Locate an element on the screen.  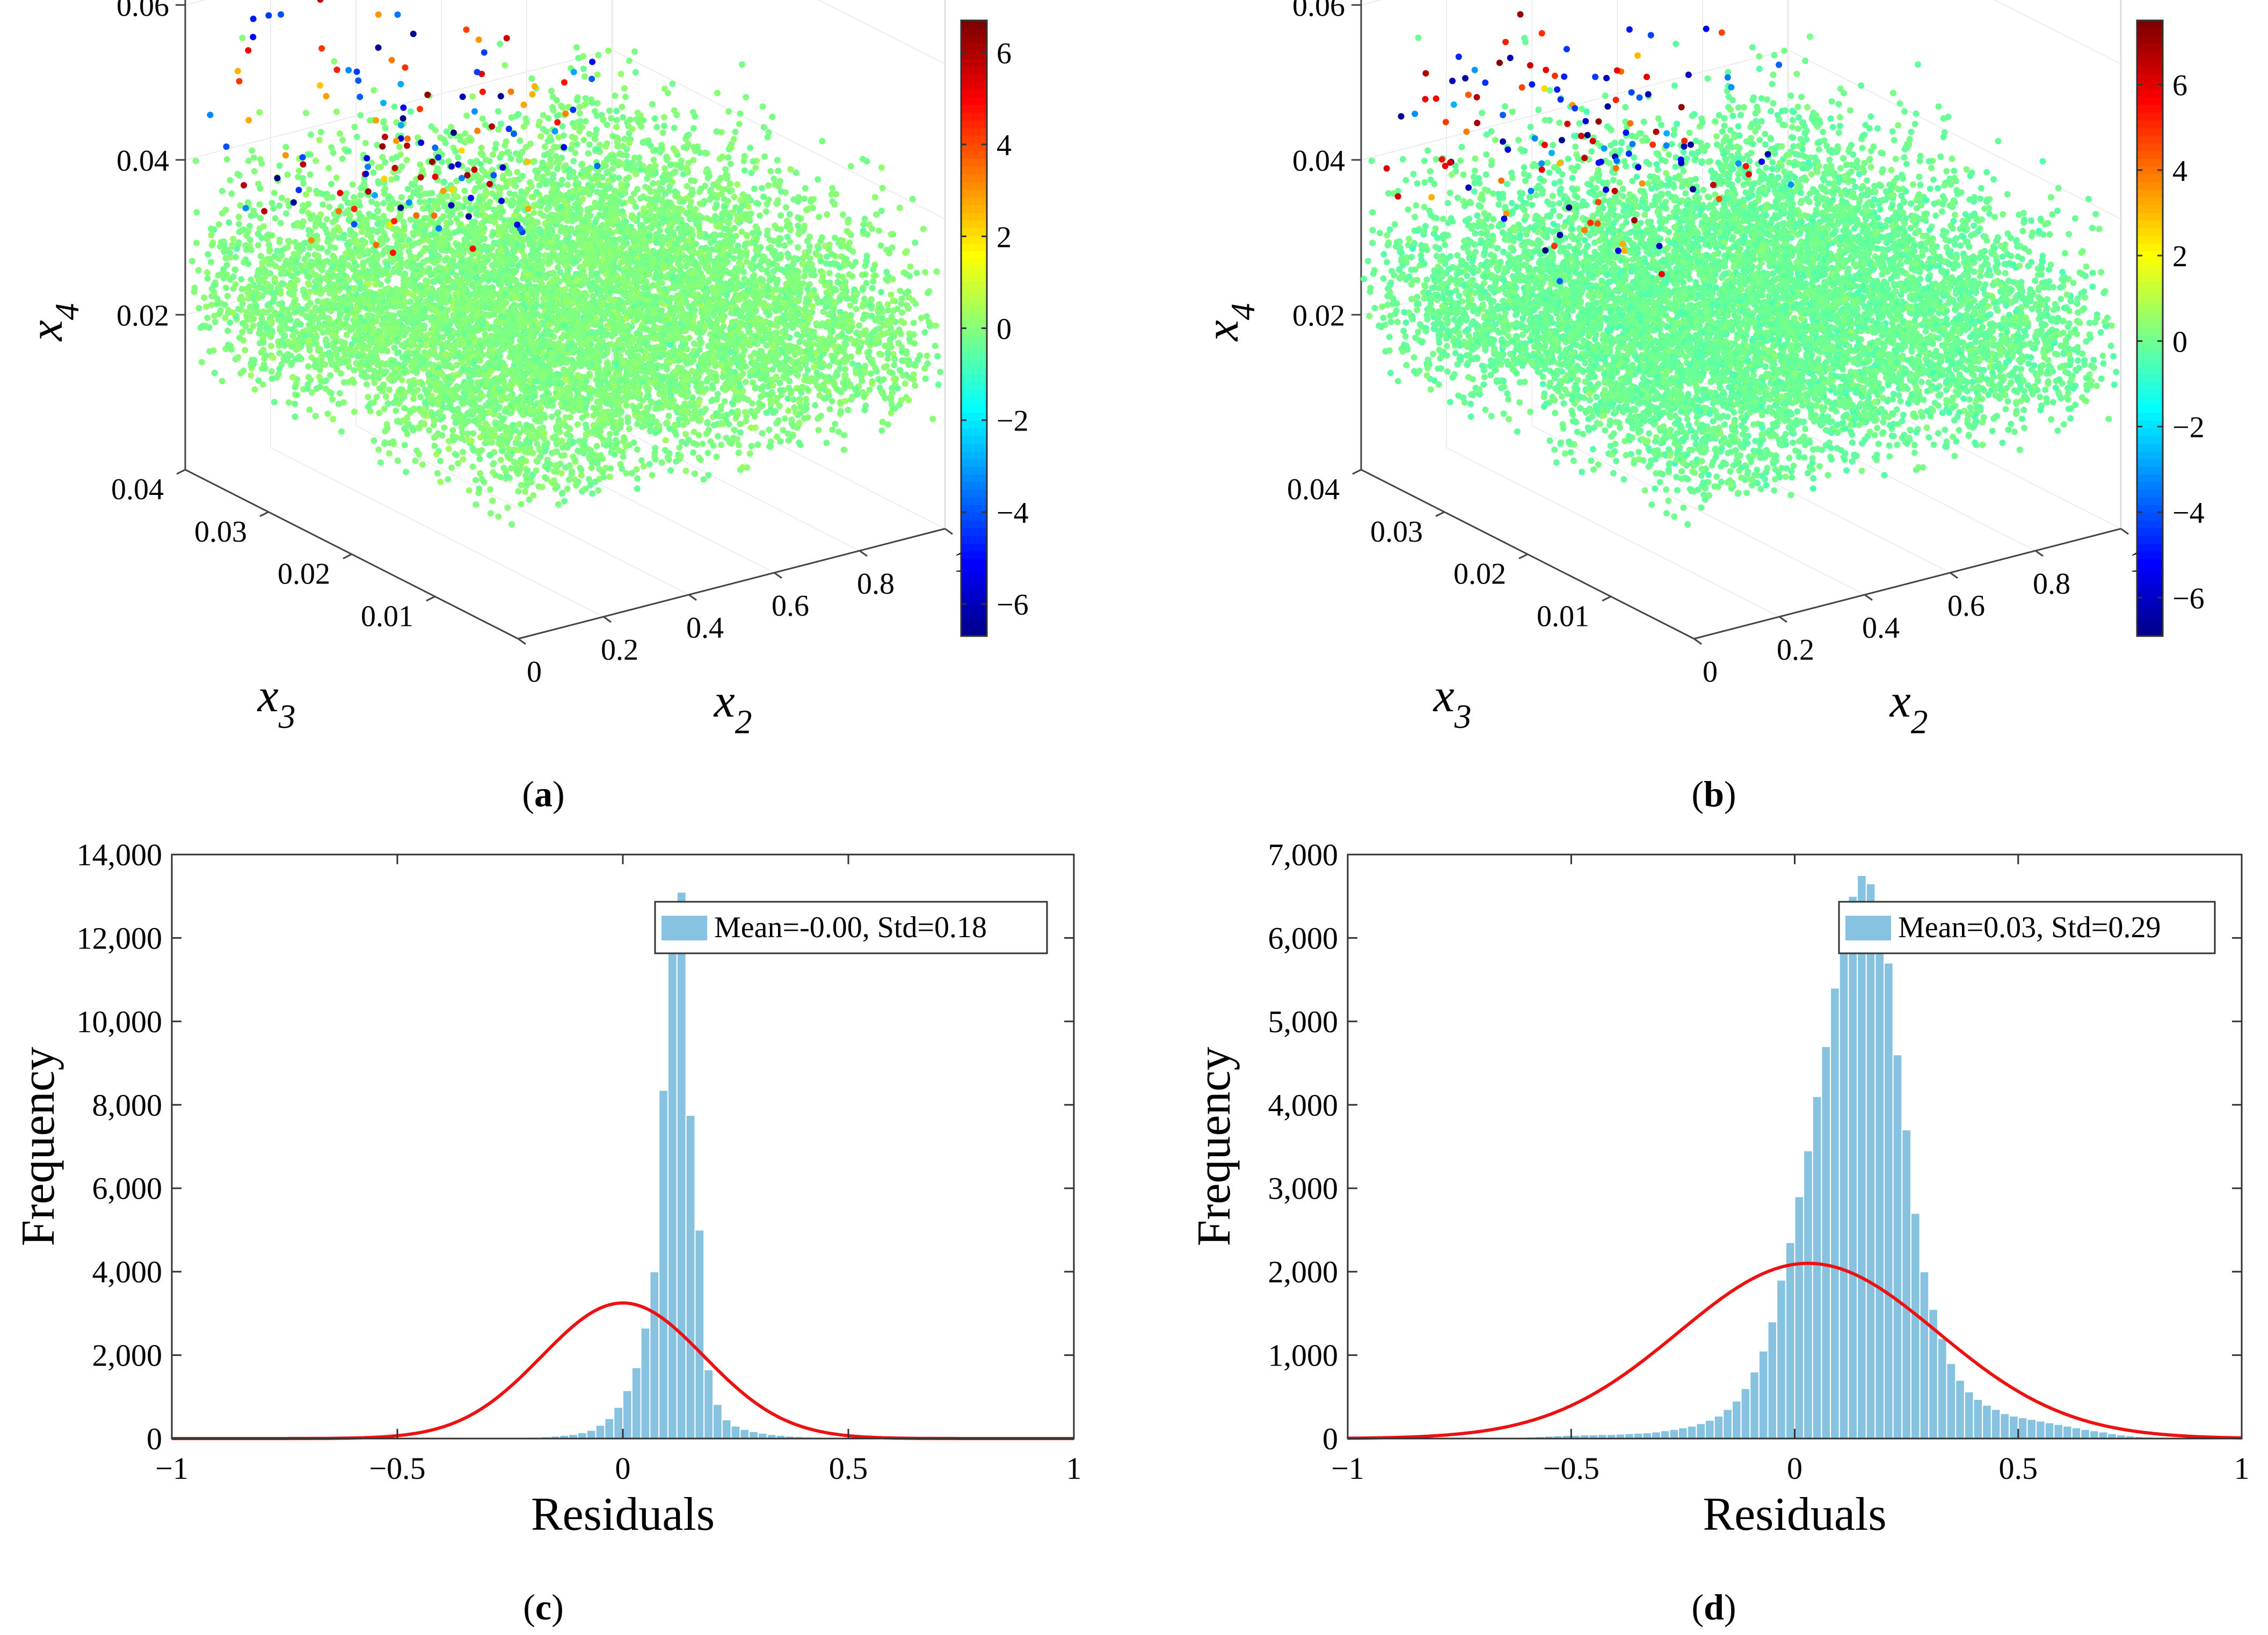
x2-tick-label: 0.6 is located at coordinates (790, 606).